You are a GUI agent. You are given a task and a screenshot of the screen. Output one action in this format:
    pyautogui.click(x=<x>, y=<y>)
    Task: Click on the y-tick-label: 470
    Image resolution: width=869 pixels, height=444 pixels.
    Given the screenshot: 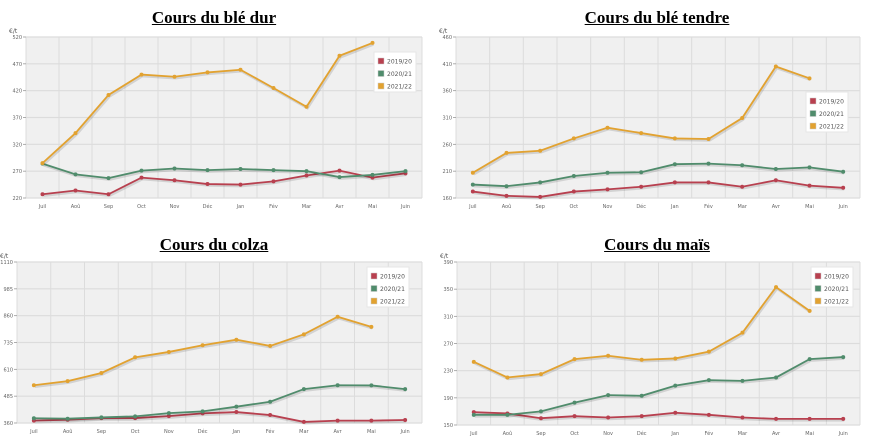 What is the action you would take?
    pyautogui.click(x=17, y=65)
    